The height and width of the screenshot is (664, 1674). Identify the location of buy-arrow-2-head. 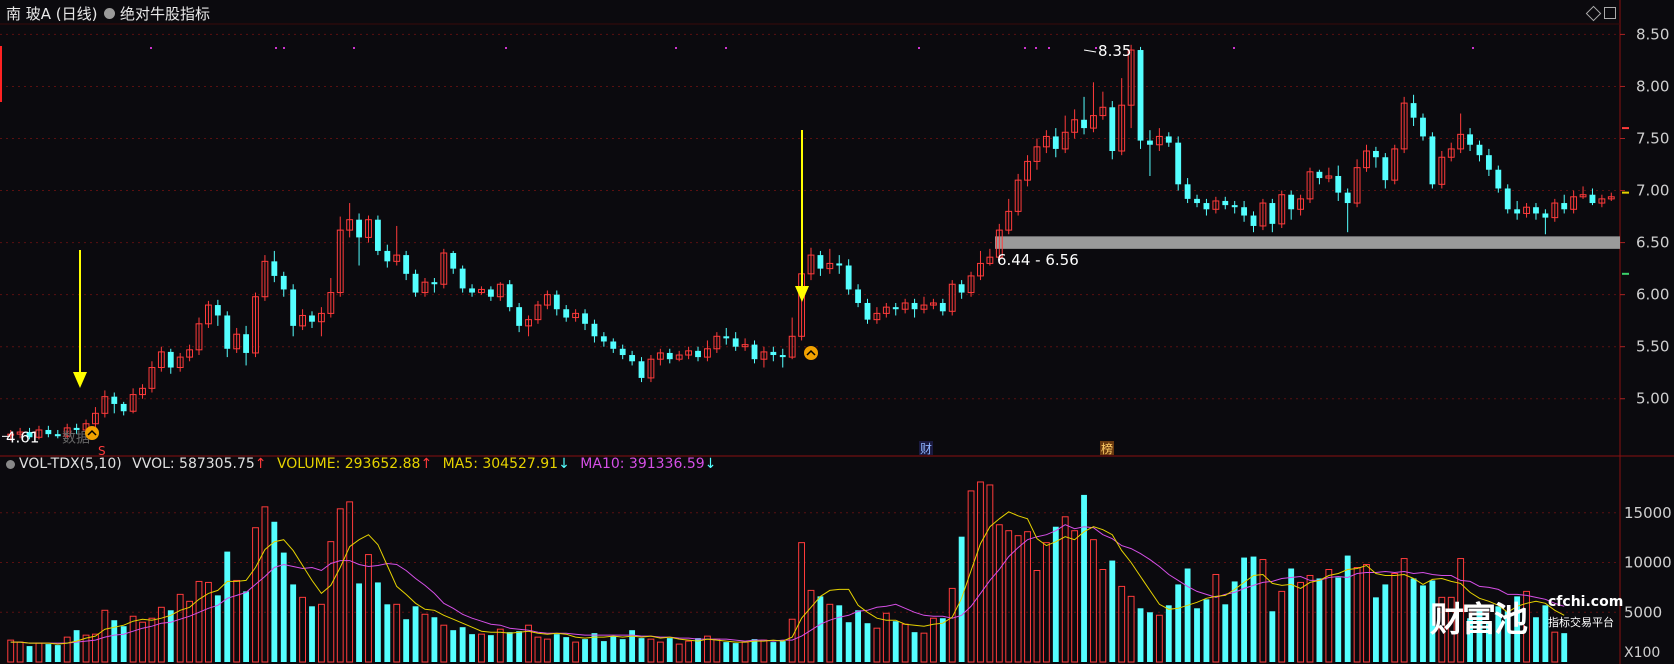
(802, 294).